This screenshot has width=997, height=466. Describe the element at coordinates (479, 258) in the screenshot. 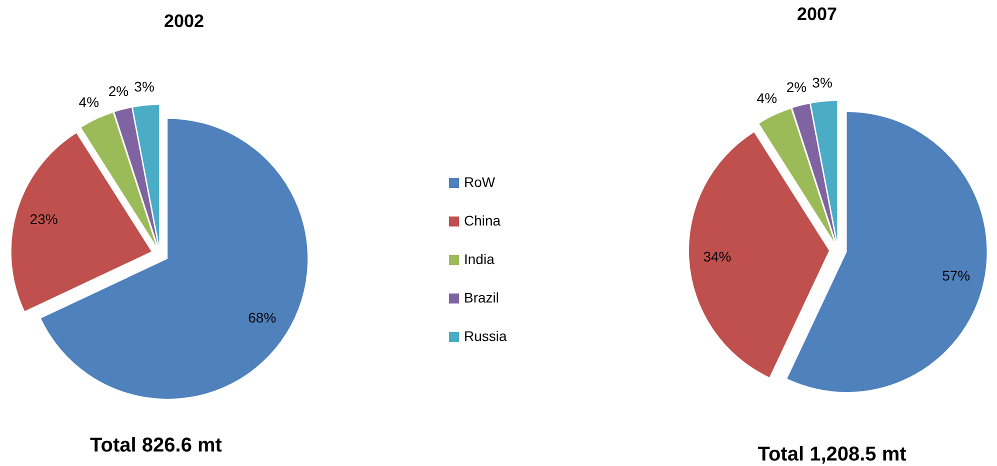

I see `legend-label: India` at that location.